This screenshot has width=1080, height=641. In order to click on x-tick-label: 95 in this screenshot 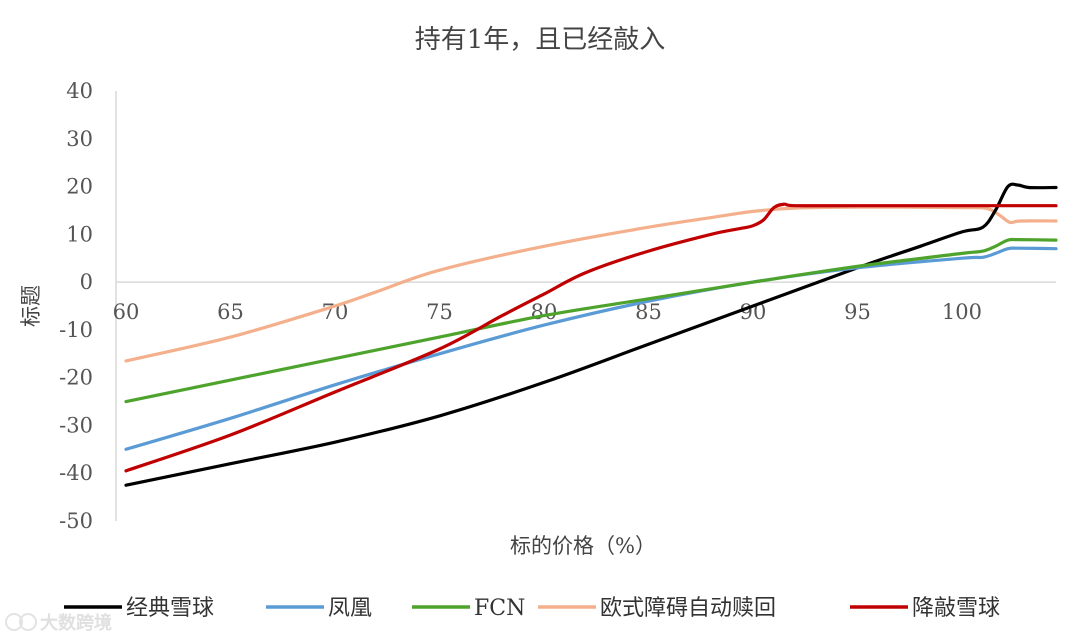, I will do `click(857, 312)`.